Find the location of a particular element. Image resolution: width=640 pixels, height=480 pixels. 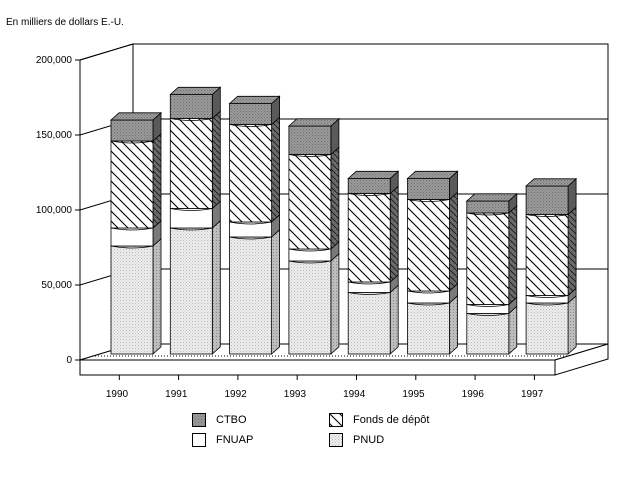

x-tick-labels: 1990 1991 1992 1993 1994 1995 1996 1997 is located at coordinates (325, 387).